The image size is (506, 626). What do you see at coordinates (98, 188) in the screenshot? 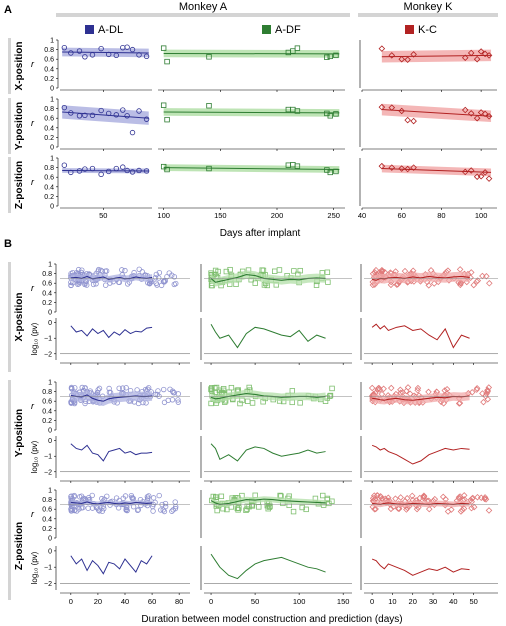
I see `subplot-a-z-position-a-dl: 0 0.2 0.4 0.6 0.8 1 50` at bounding box center [98, 188].